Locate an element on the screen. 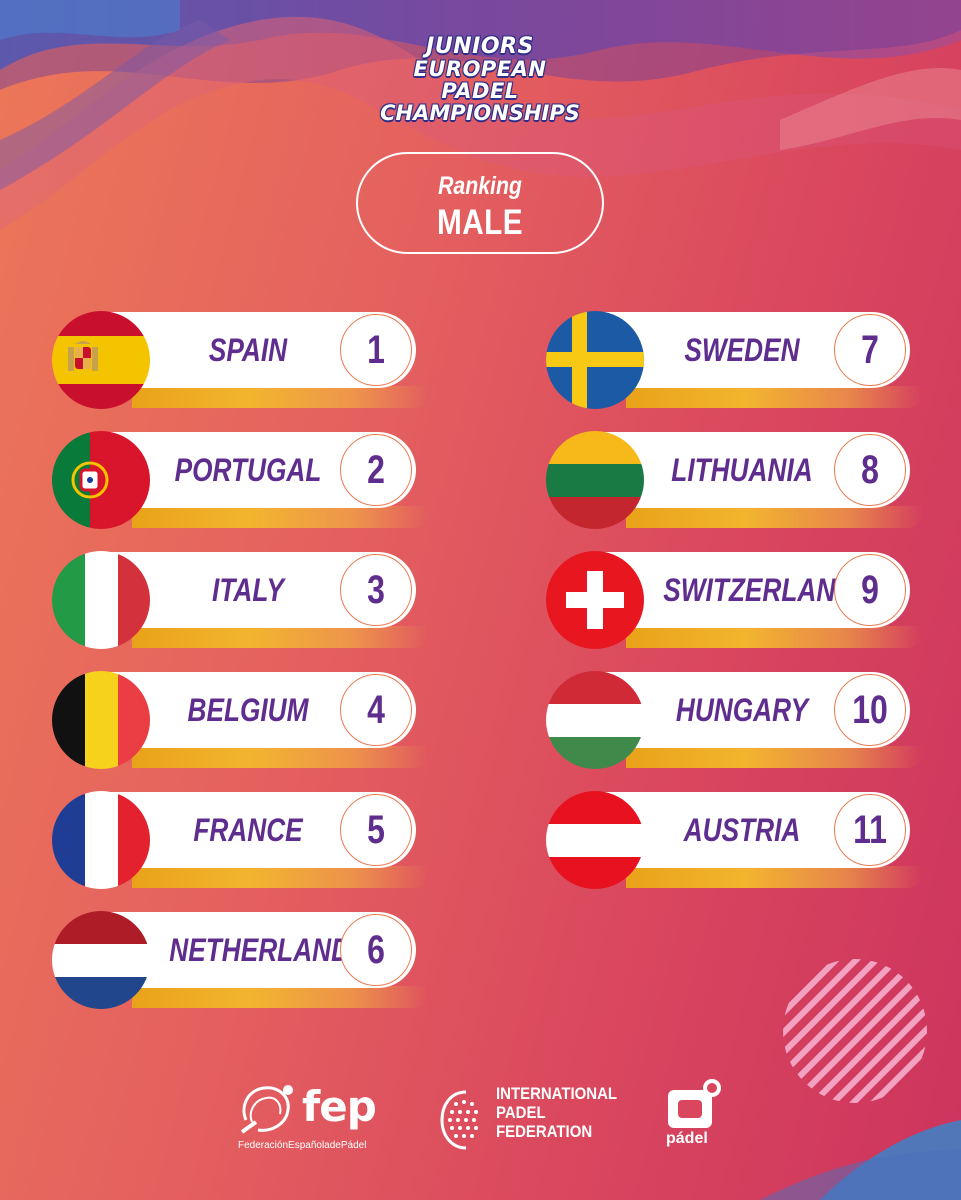 The width and height of the screenshot is (961, 1200). country-name: ITALY is located at coordinates (248, 590).